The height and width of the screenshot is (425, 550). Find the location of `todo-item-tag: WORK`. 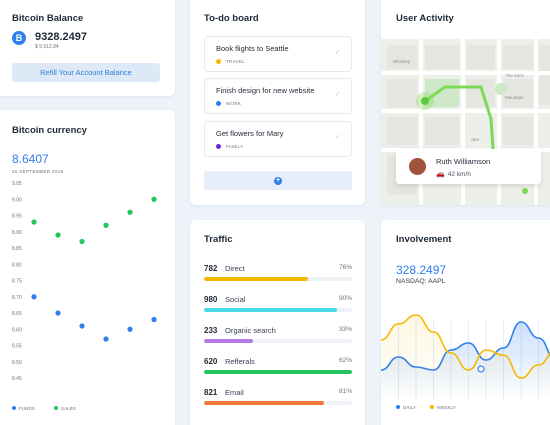

todo-item-tag: WORK is located at coordinates (229, 103).